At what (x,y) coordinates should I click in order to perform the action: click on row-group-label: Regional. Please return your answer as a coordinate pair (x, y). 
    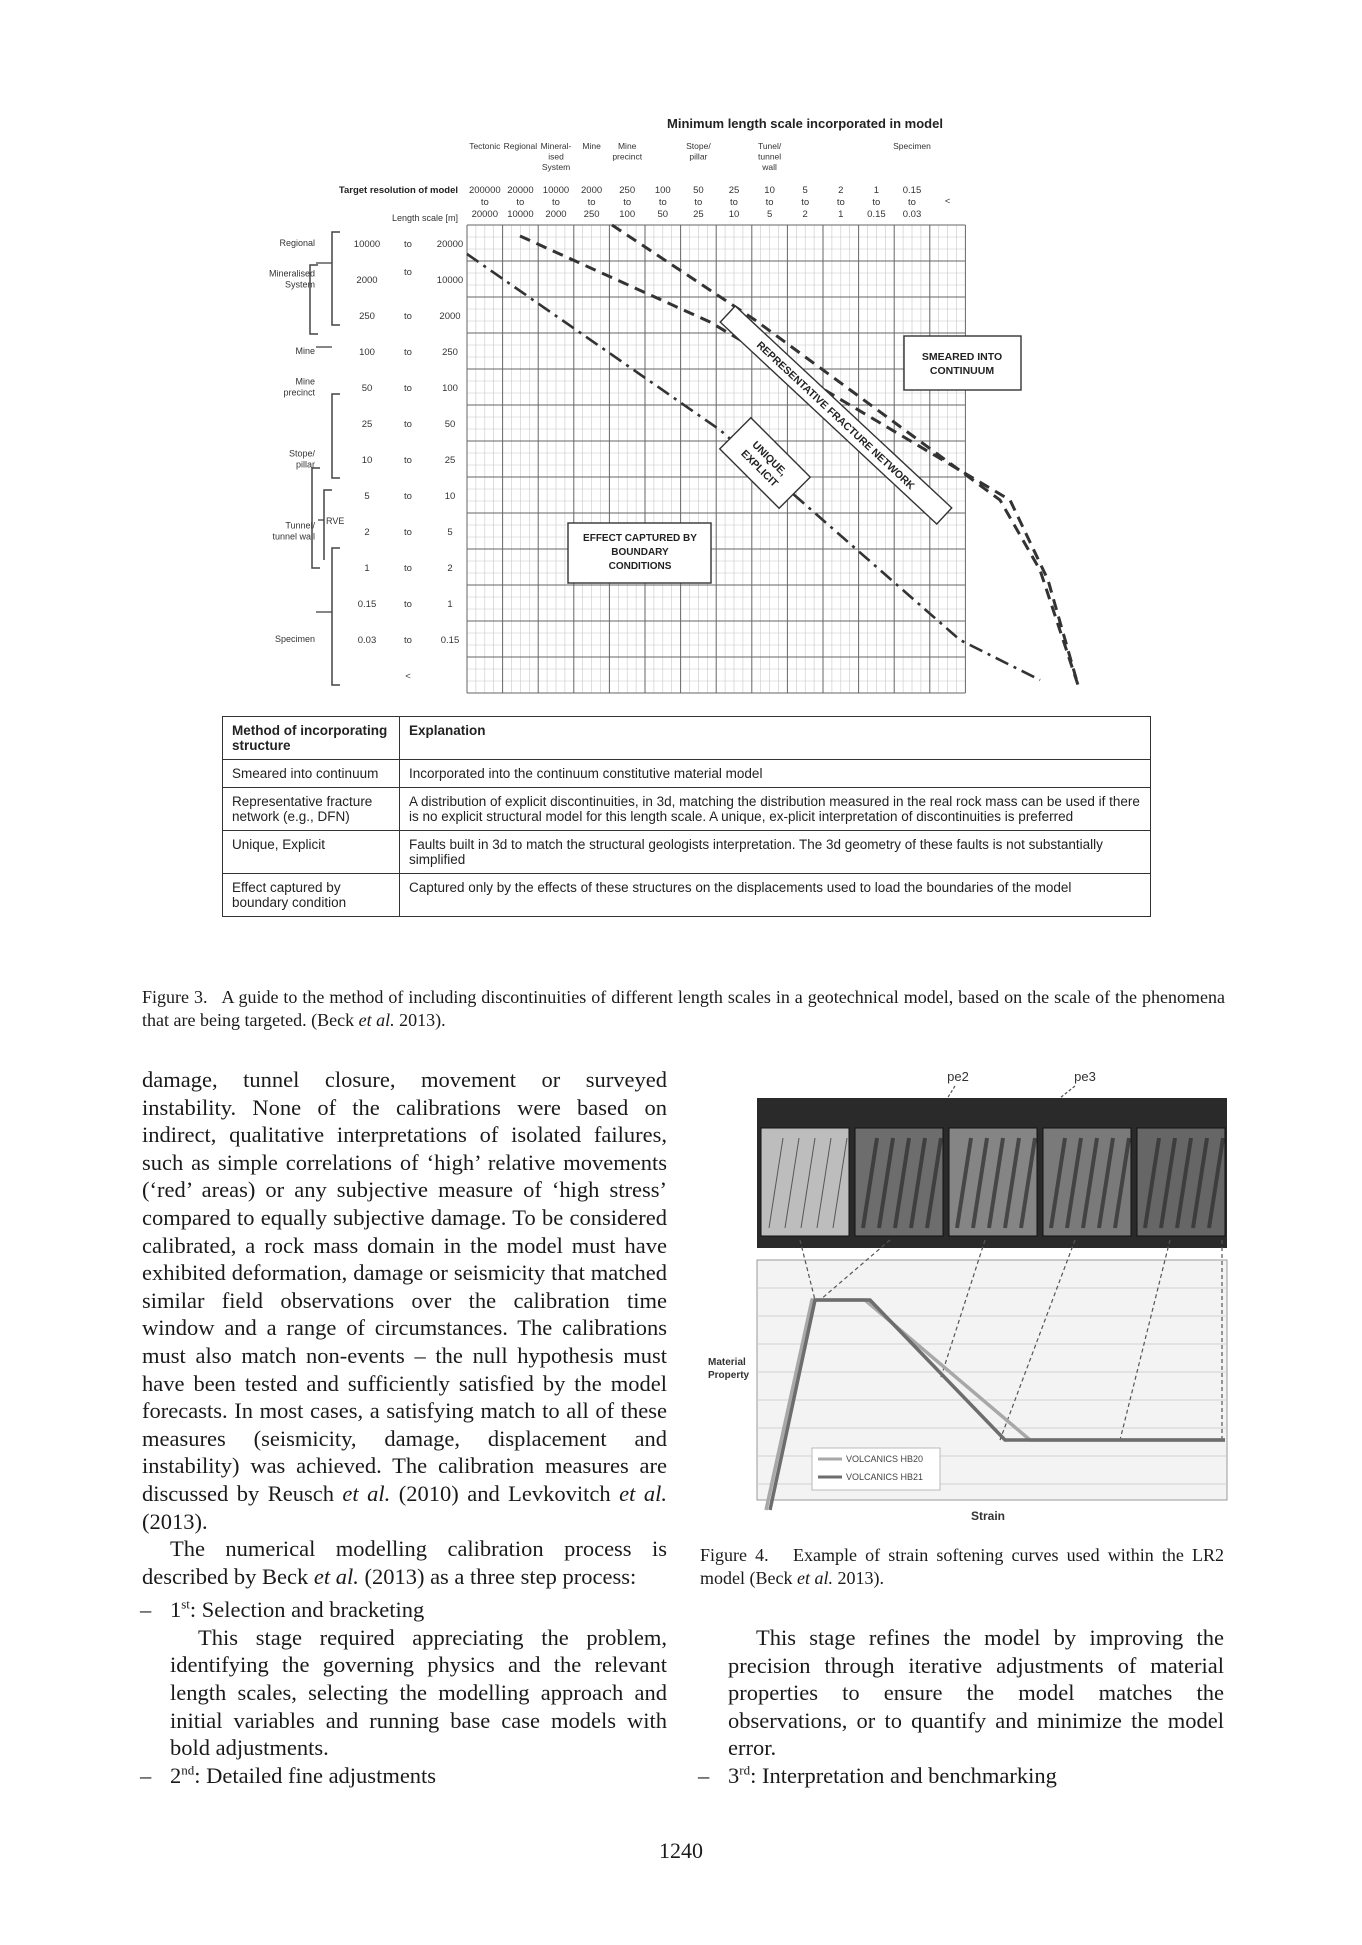
    Looking at the image, I should click on (297, 243).